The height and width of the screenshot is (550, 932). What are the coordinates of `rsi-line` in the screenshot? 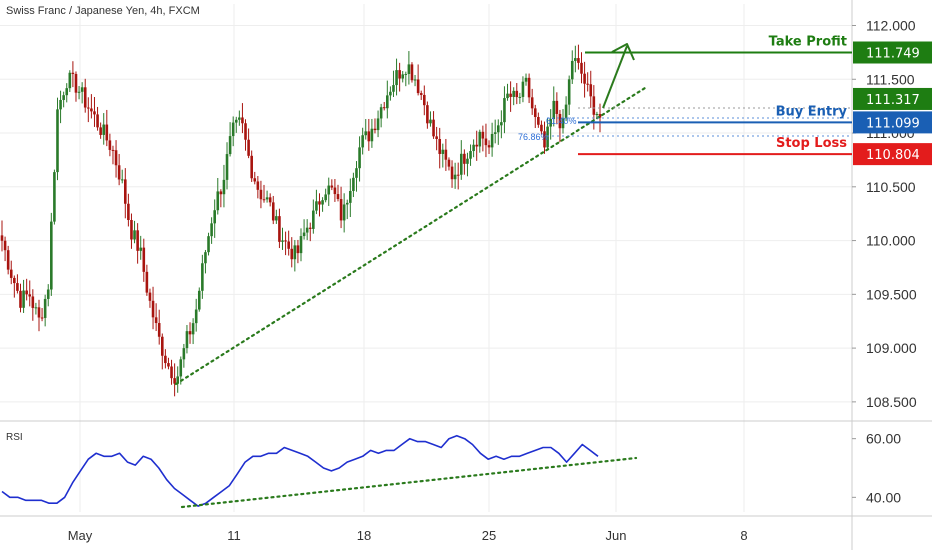 It's located at (300, 470).